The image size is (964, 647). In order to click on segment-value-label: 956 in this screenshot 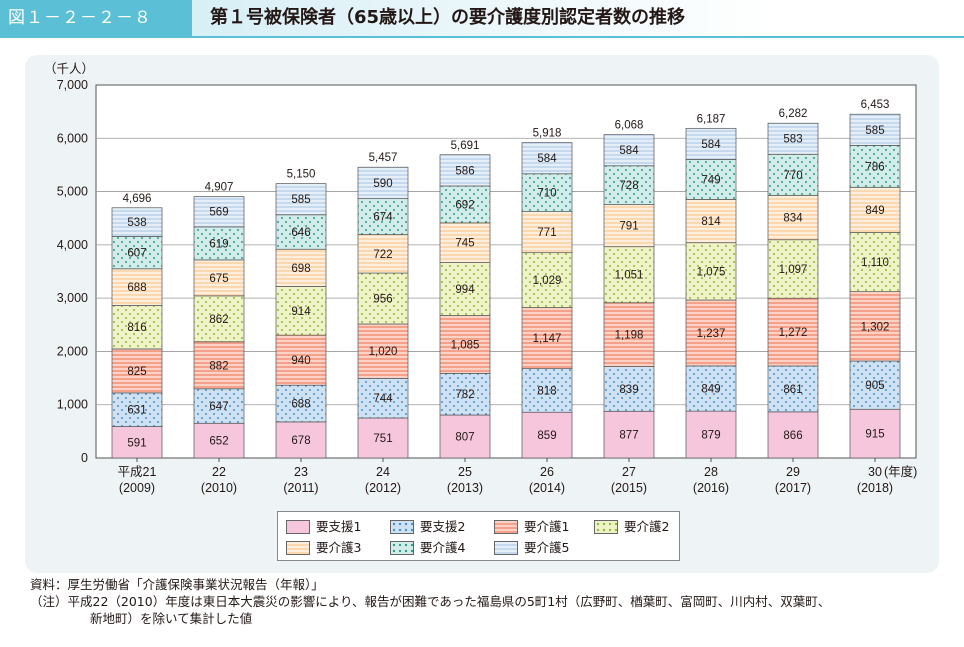, I will do `click(382, 300)`.